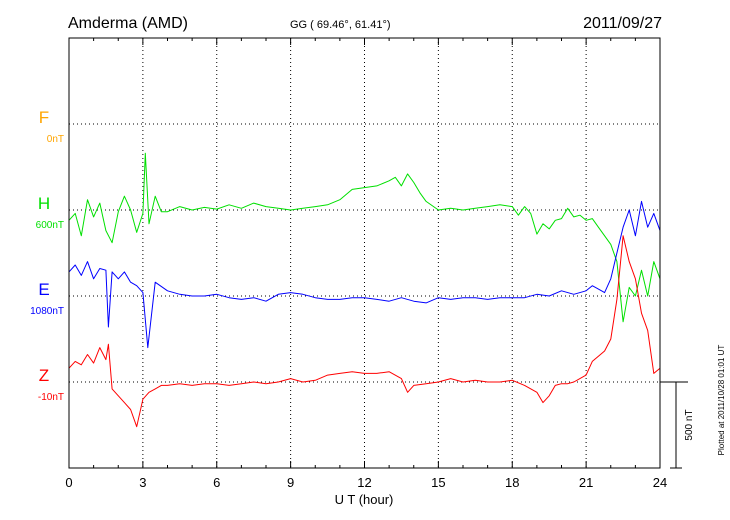  Describe the element at coordinates (721, 400) in the screenshot. I see `plotted-at-note: Plotted at 2011/10/28 01:01 UT` at that location.